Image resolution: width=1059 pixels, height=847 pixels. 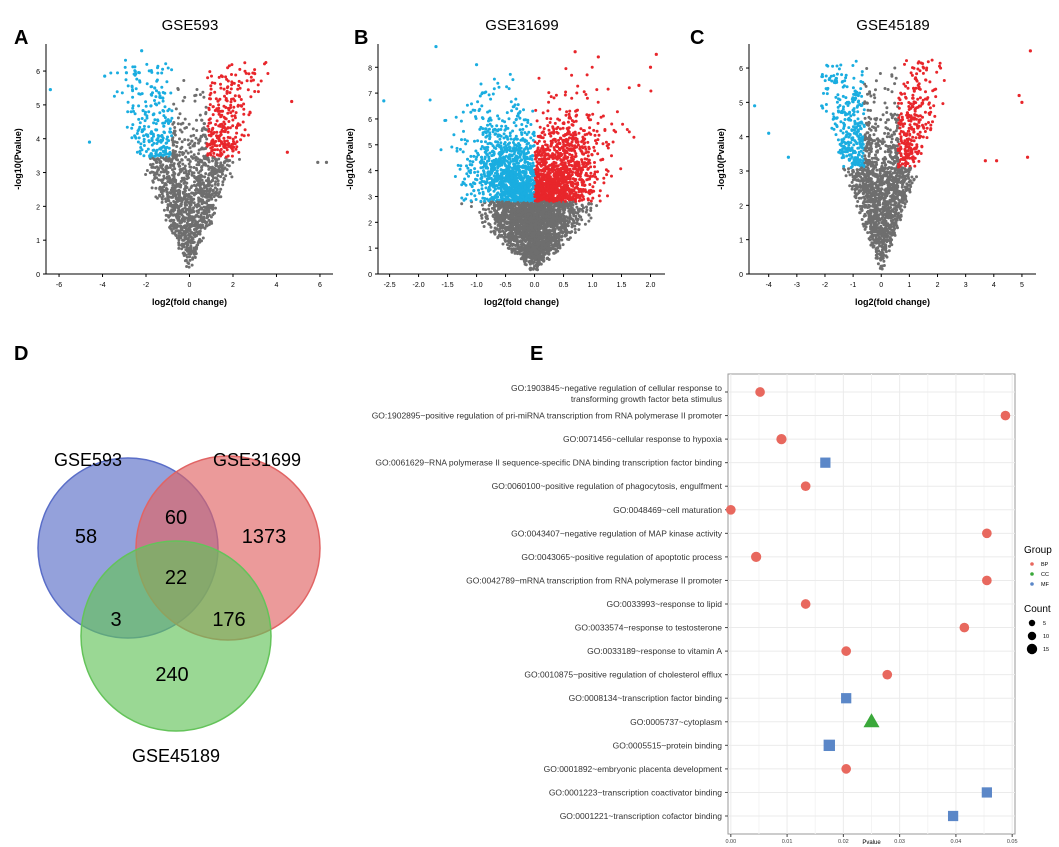 What do you see at coordinates (190, 25) in the screenshot?
I see `chart-title: GSE593` at bounding box center [190, 25].